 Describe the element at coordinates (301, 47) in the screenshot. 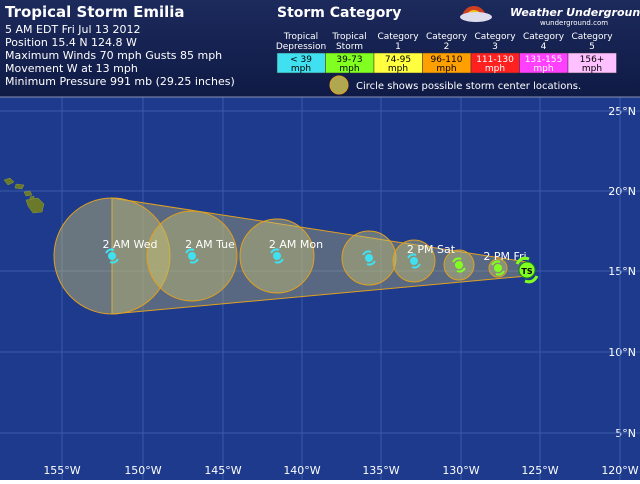

I see `category-name: Depression` at that location.